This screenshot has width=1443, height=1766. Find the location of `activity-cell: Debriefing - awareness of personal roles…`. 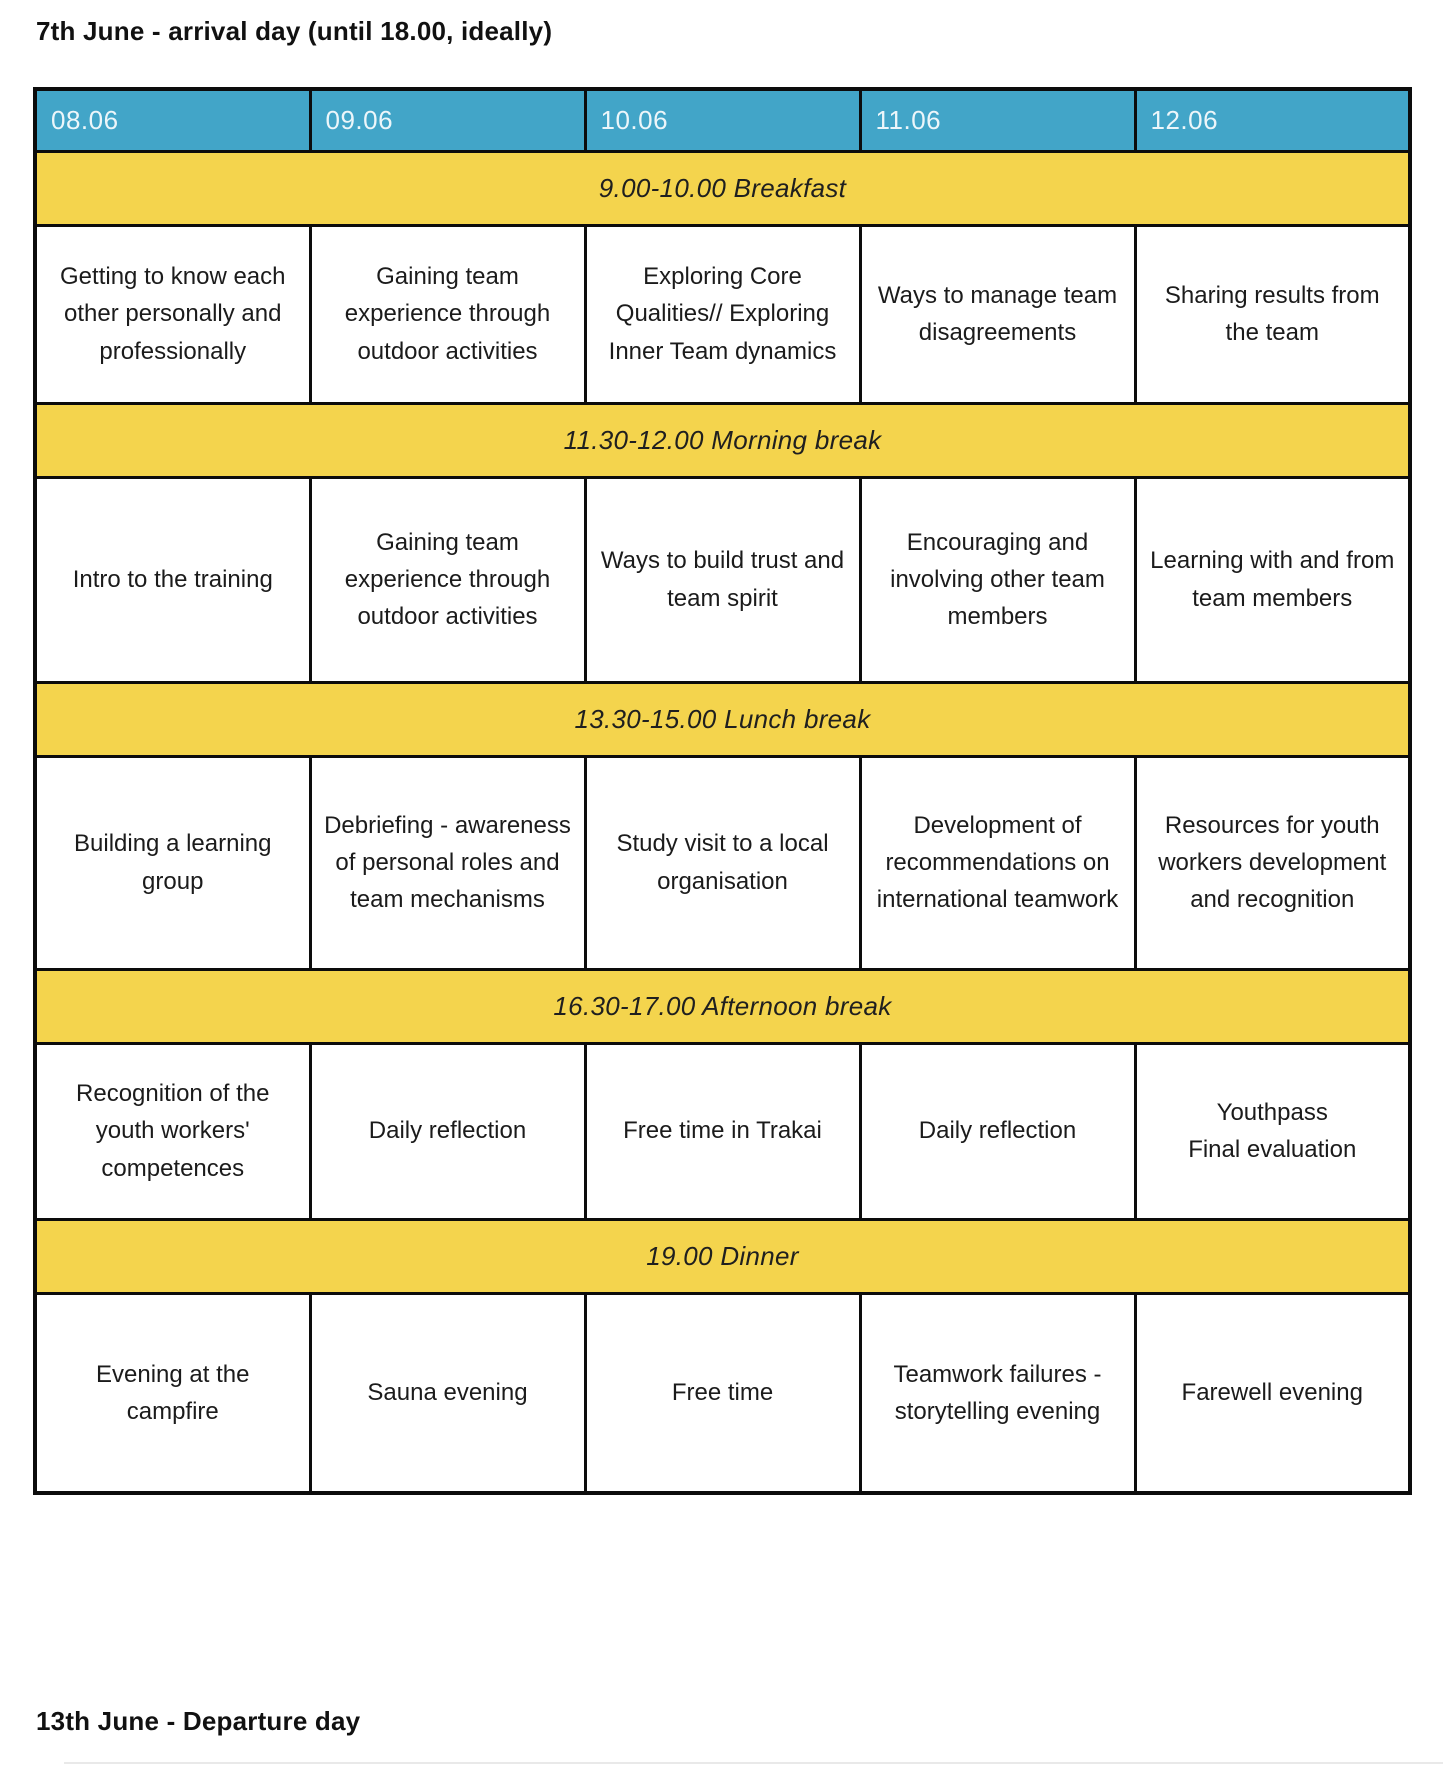

activity-cell: Debriefing - awareness of personal roles… is located at coordinates (447, 862).